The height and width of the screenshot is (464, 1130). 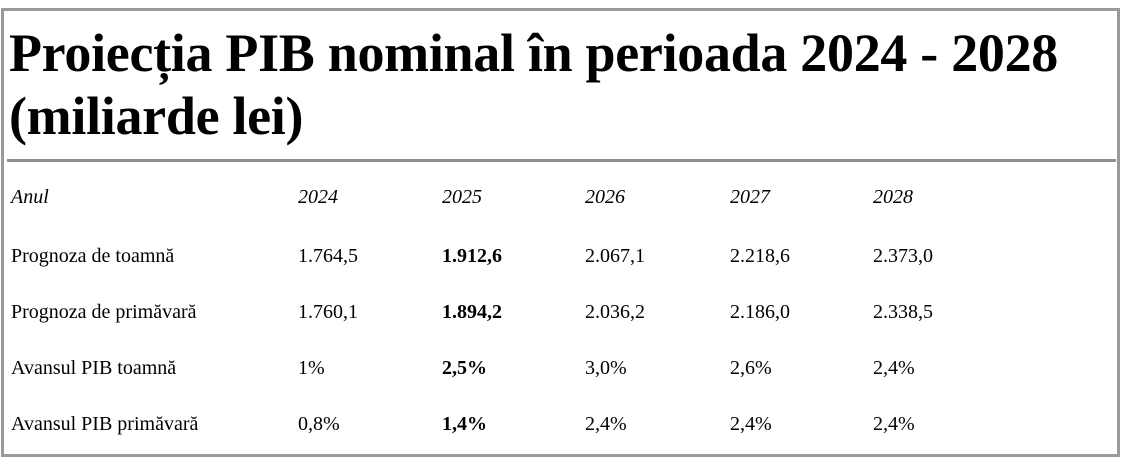 I want to click on table-cell: 2.067,1, so click(x=615, y=256).